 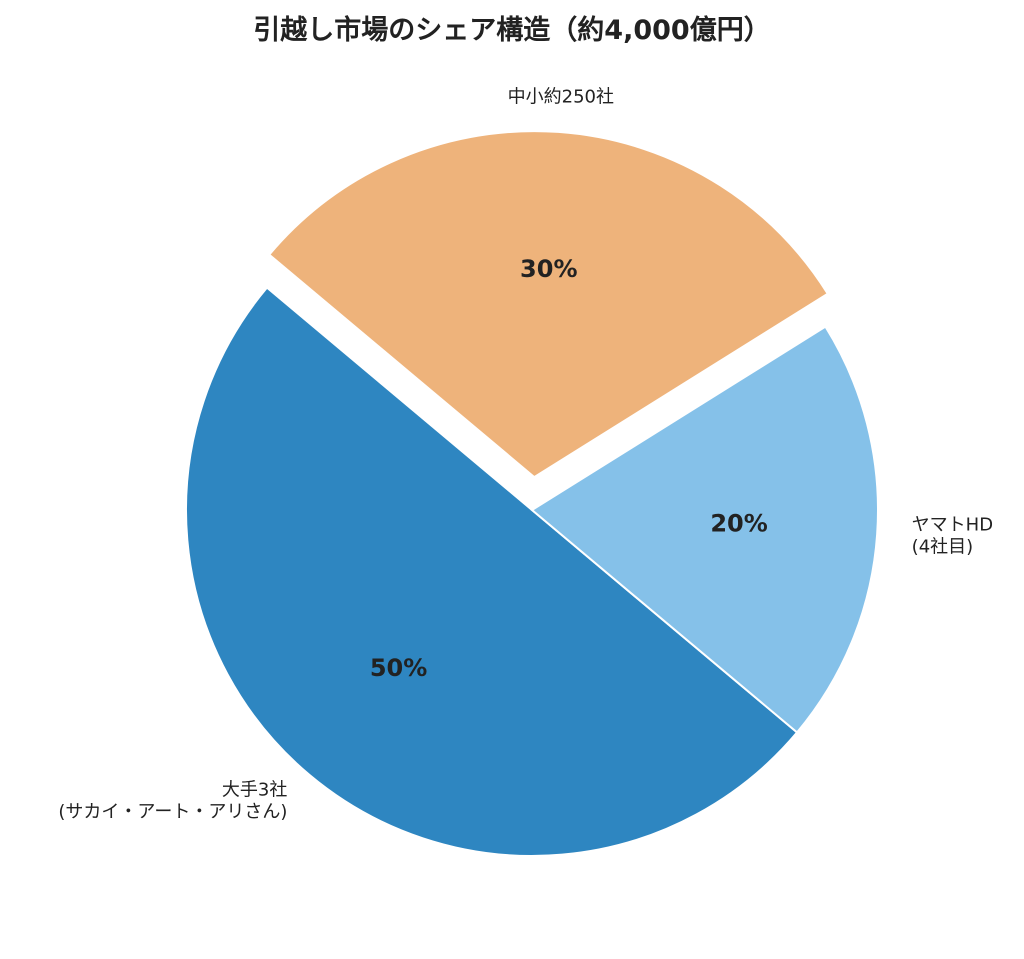 I want to click on chart-title: 引越し市場のシェア構造（約4,000億円）, so click(x=512, y=30).